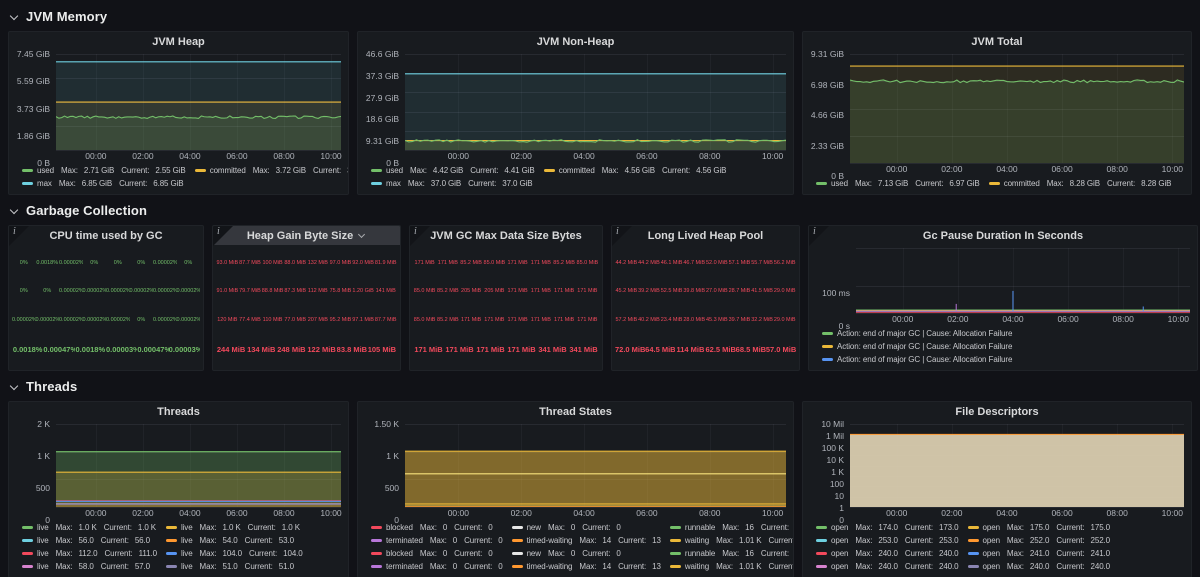  What do you see at coordinates (234, 553) in the screenshot?
I see `legend-item: live Max: 104.0 Current: 104.0` at bounding box center [234, 553].